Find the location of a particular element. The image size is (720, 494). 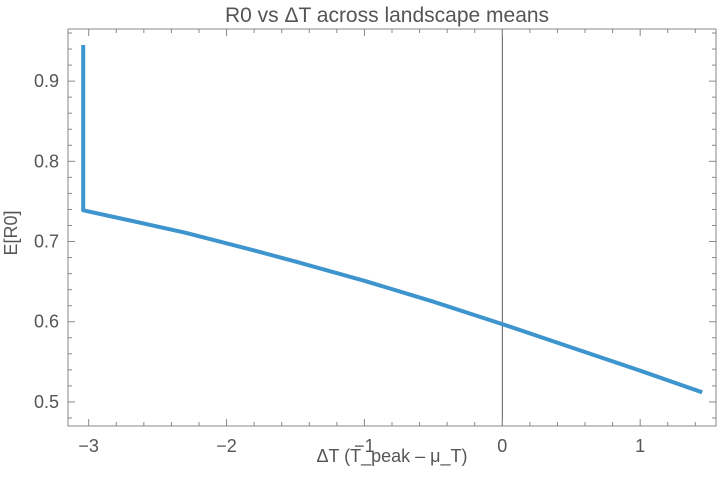

y-tick-label: 0.8 is located at coordinates (46, 161).